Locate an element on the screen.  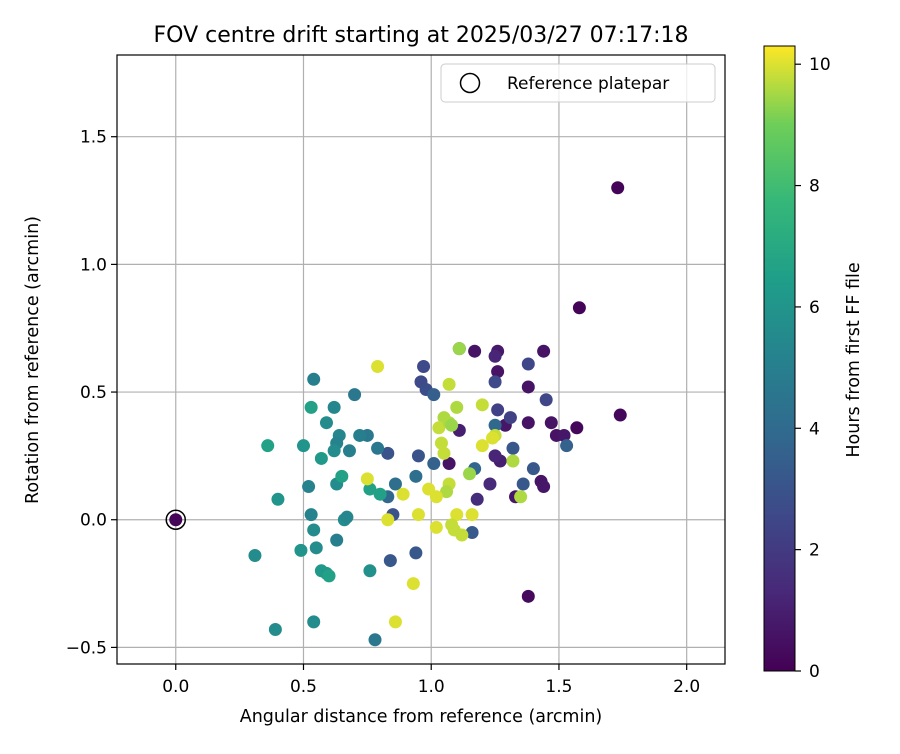
legend: Reference platepar is located at coordinates (578, 83).